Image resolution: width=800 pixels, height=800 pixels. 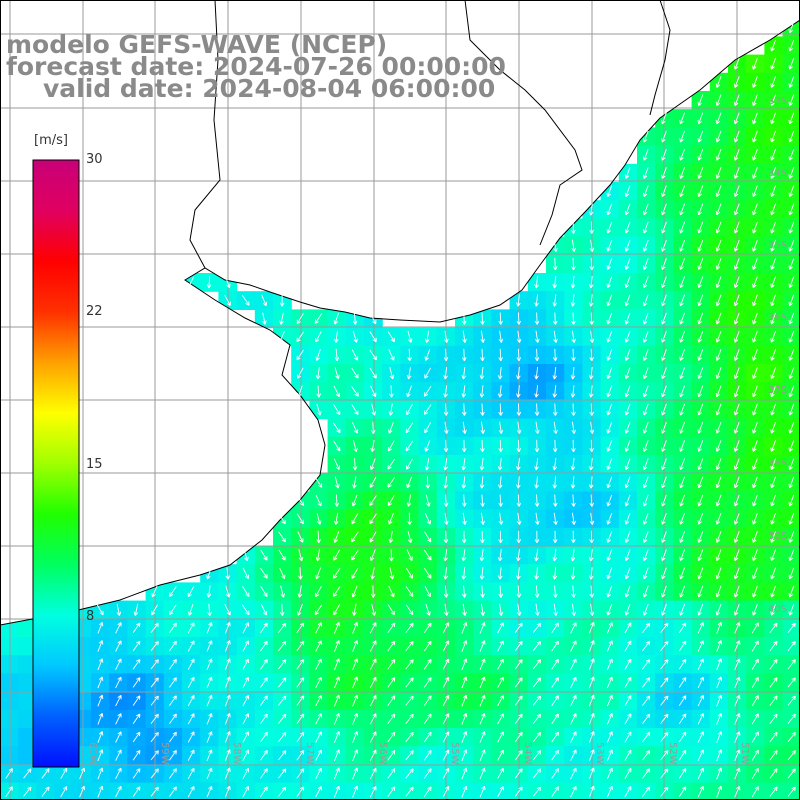 What do you see at coordinates (778, 101) in the screenshot?
I see `lat-label: 33S` at bounding box center [778, 101].